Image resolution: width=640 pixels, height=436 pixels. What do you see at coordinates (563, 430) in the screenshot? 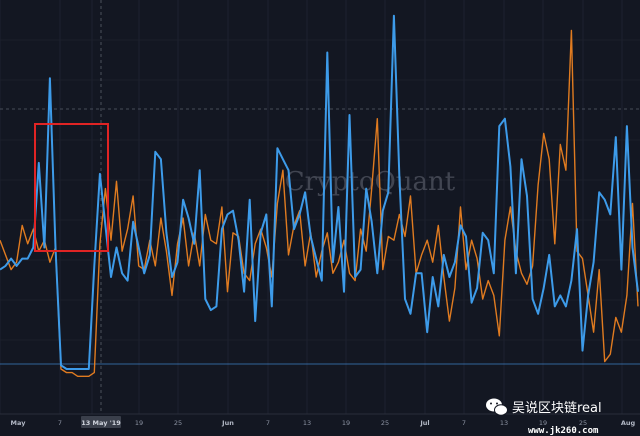
I see `wechat-badge-subtext: www.jk260.com` at bounding box center [563, 430].